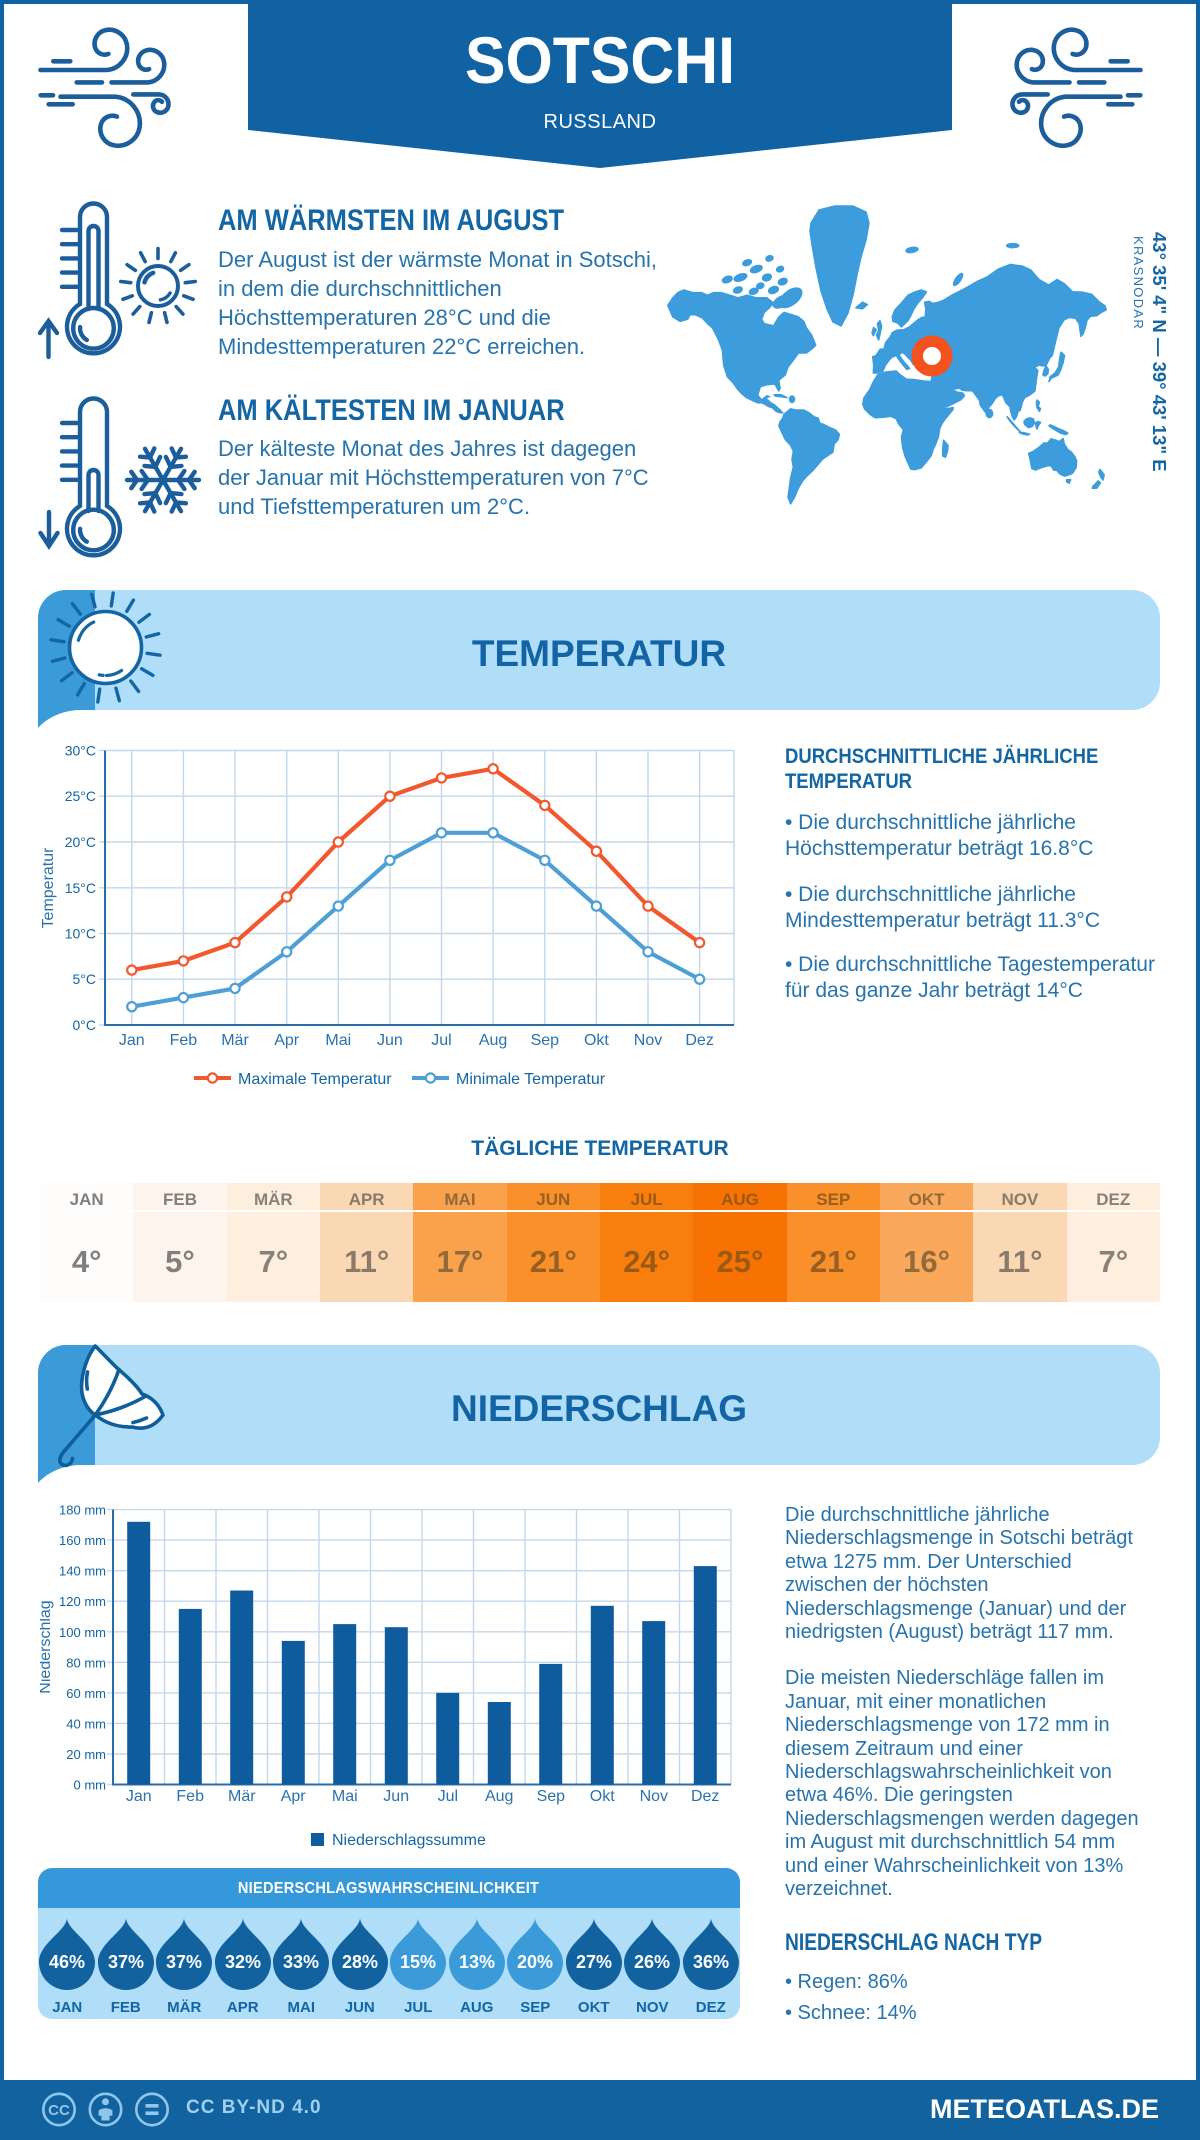  Describe the element at coordinates (80, 751) in the screenshot. I see `svg-text: 30°C` at that location.